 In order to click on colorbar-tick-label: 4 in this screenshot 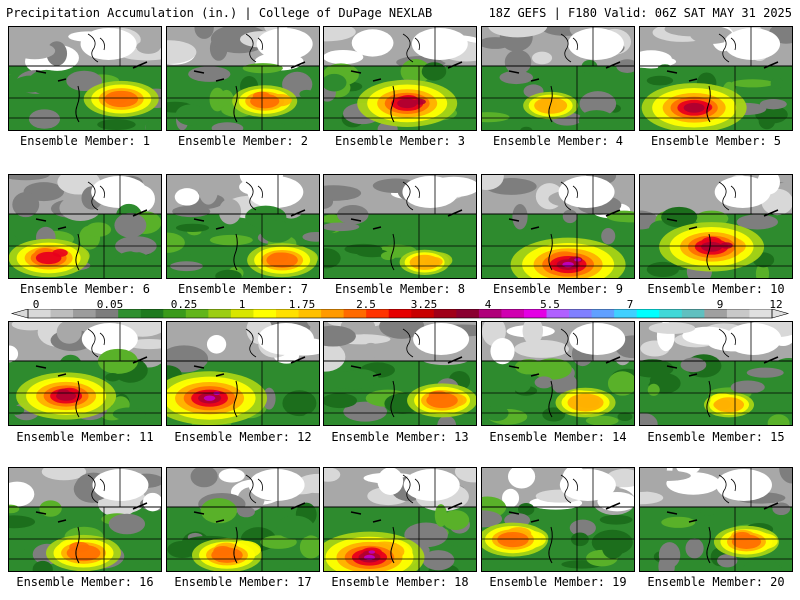, I will do `click(488, 304)`.